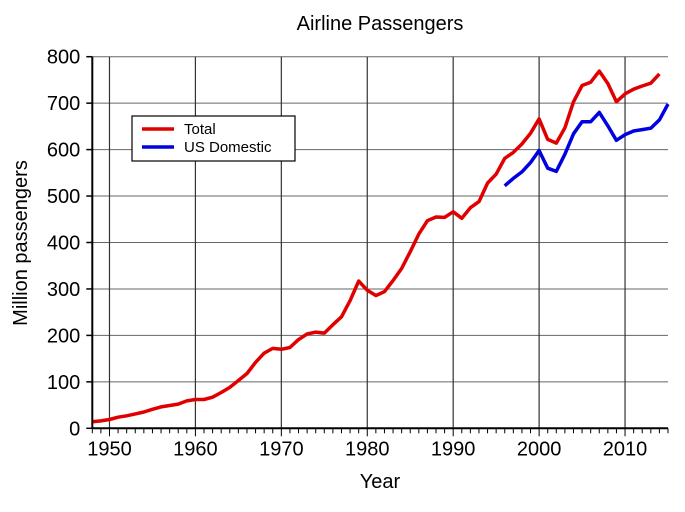  I want to click on legend: Total US Domestic, so click(213, 138).